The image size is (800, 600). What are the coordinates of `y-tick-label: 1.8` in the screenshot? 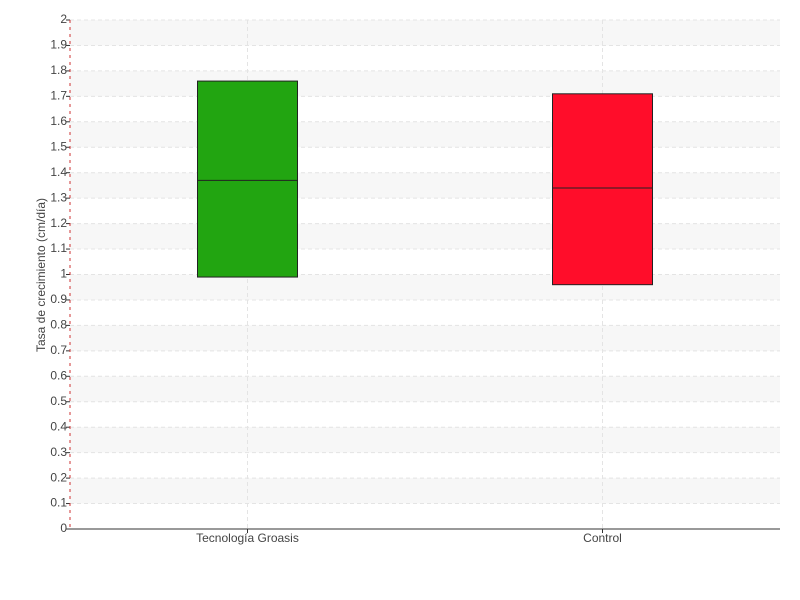 It's located at (58, 70).